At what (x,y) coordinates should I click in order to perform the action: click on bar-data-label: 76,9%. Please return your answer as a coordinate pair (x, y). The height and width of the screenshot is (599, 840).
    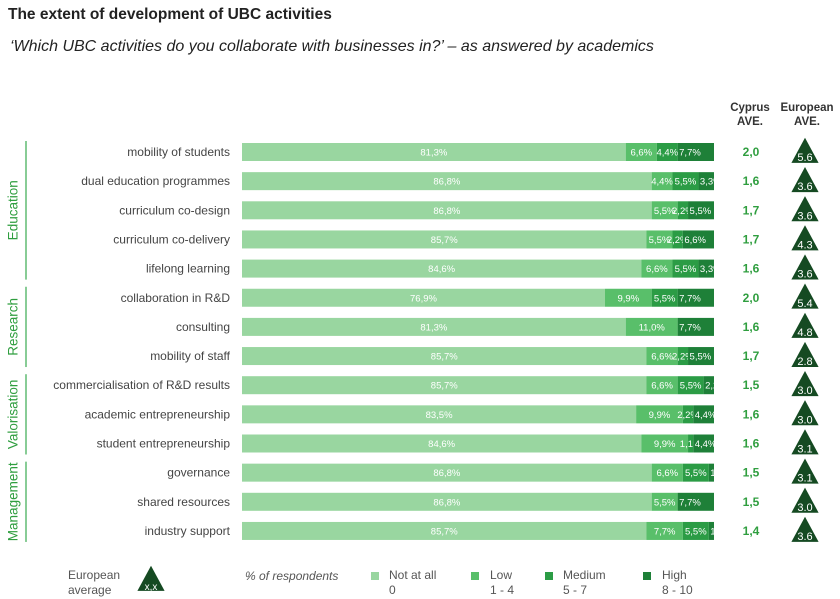
    Looking at the image, I should click on (423, 298).